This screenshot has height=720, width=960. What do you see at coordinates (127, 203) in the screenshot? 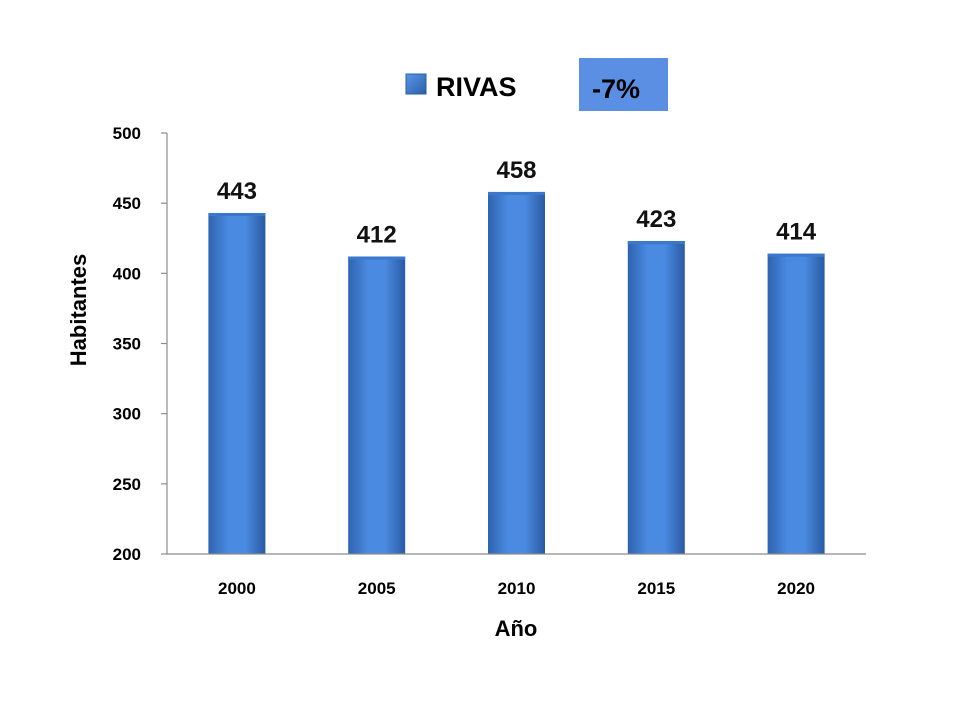
I see `y-tick-label: 450` at bounding box center [127, 203].